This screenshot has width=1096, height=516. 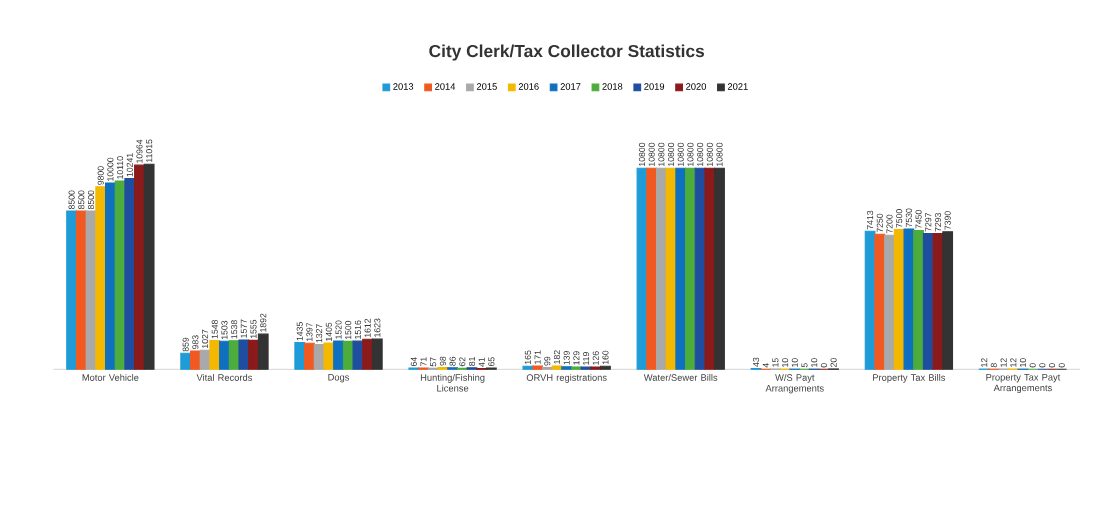 I want to click on x-tick-label: Property Tax Bills, so click(x=909, y=378).